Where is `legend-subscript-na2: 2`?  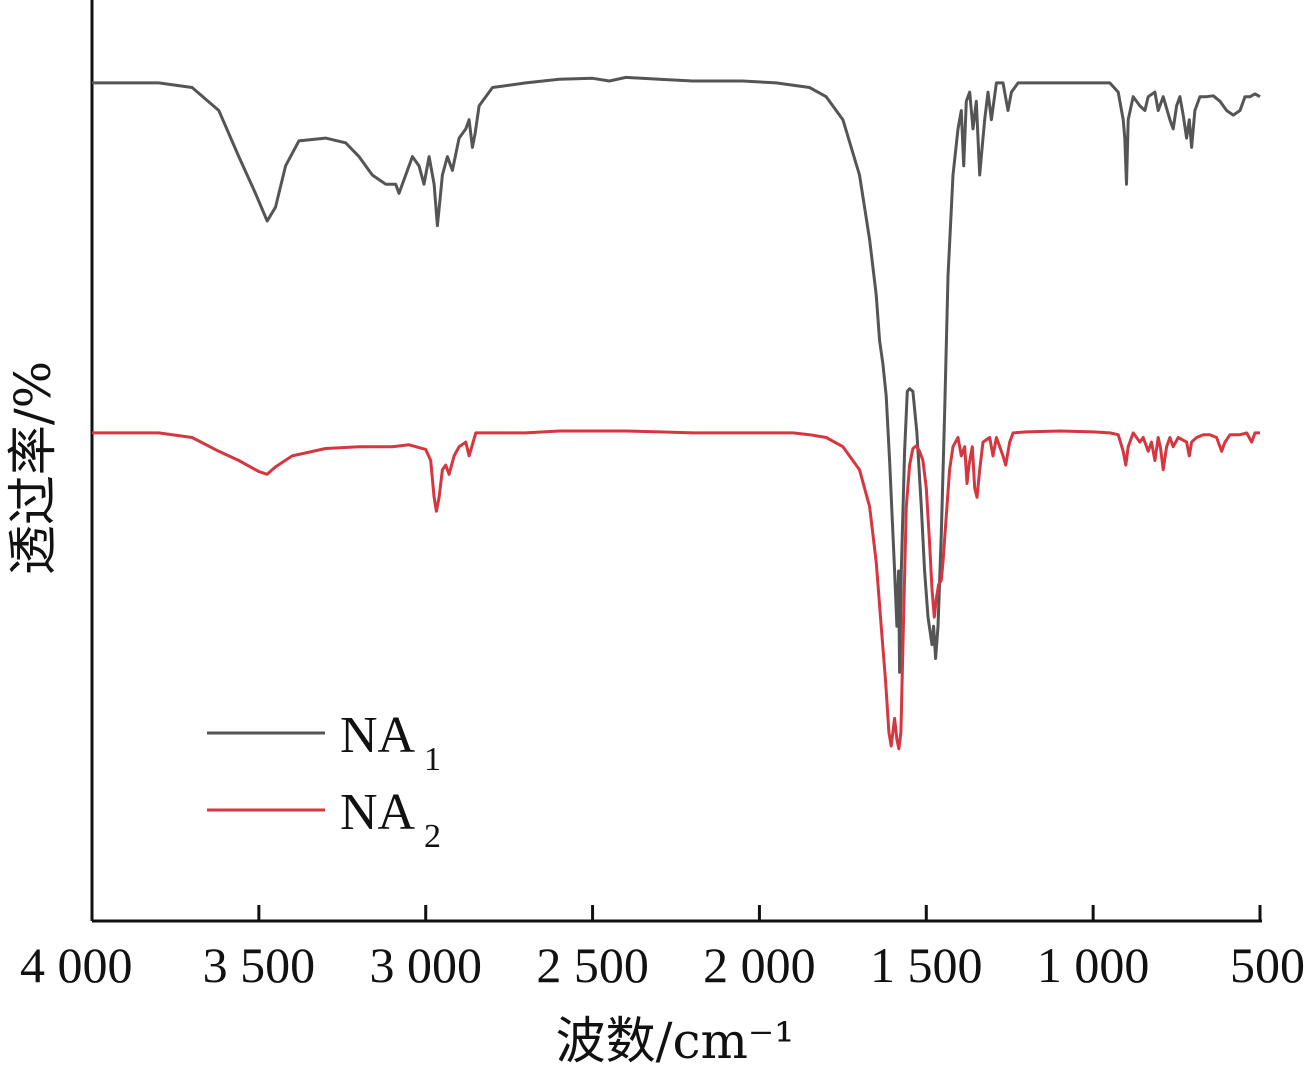
legend-subscript-na2: 2 is located at coordinates (432, 836).